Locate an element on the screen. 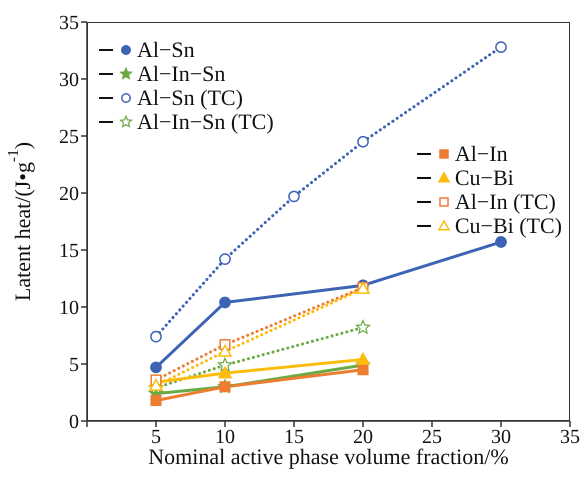 The width and height of the screenshot is (586, 482). legend-label: Al−In is located at coordinates (481, 154).